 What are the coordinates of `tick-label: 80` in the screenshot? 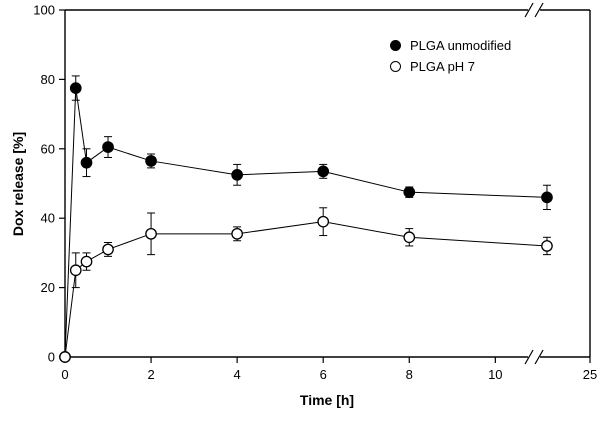 It's located at (48, 79).